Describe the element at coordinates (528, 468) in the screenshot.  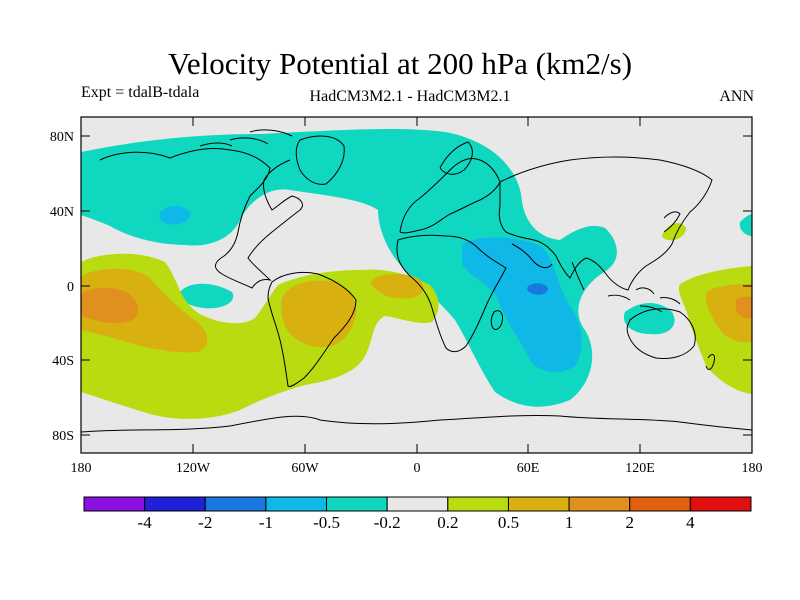
I see `x-label-60e: 60E` at that location.